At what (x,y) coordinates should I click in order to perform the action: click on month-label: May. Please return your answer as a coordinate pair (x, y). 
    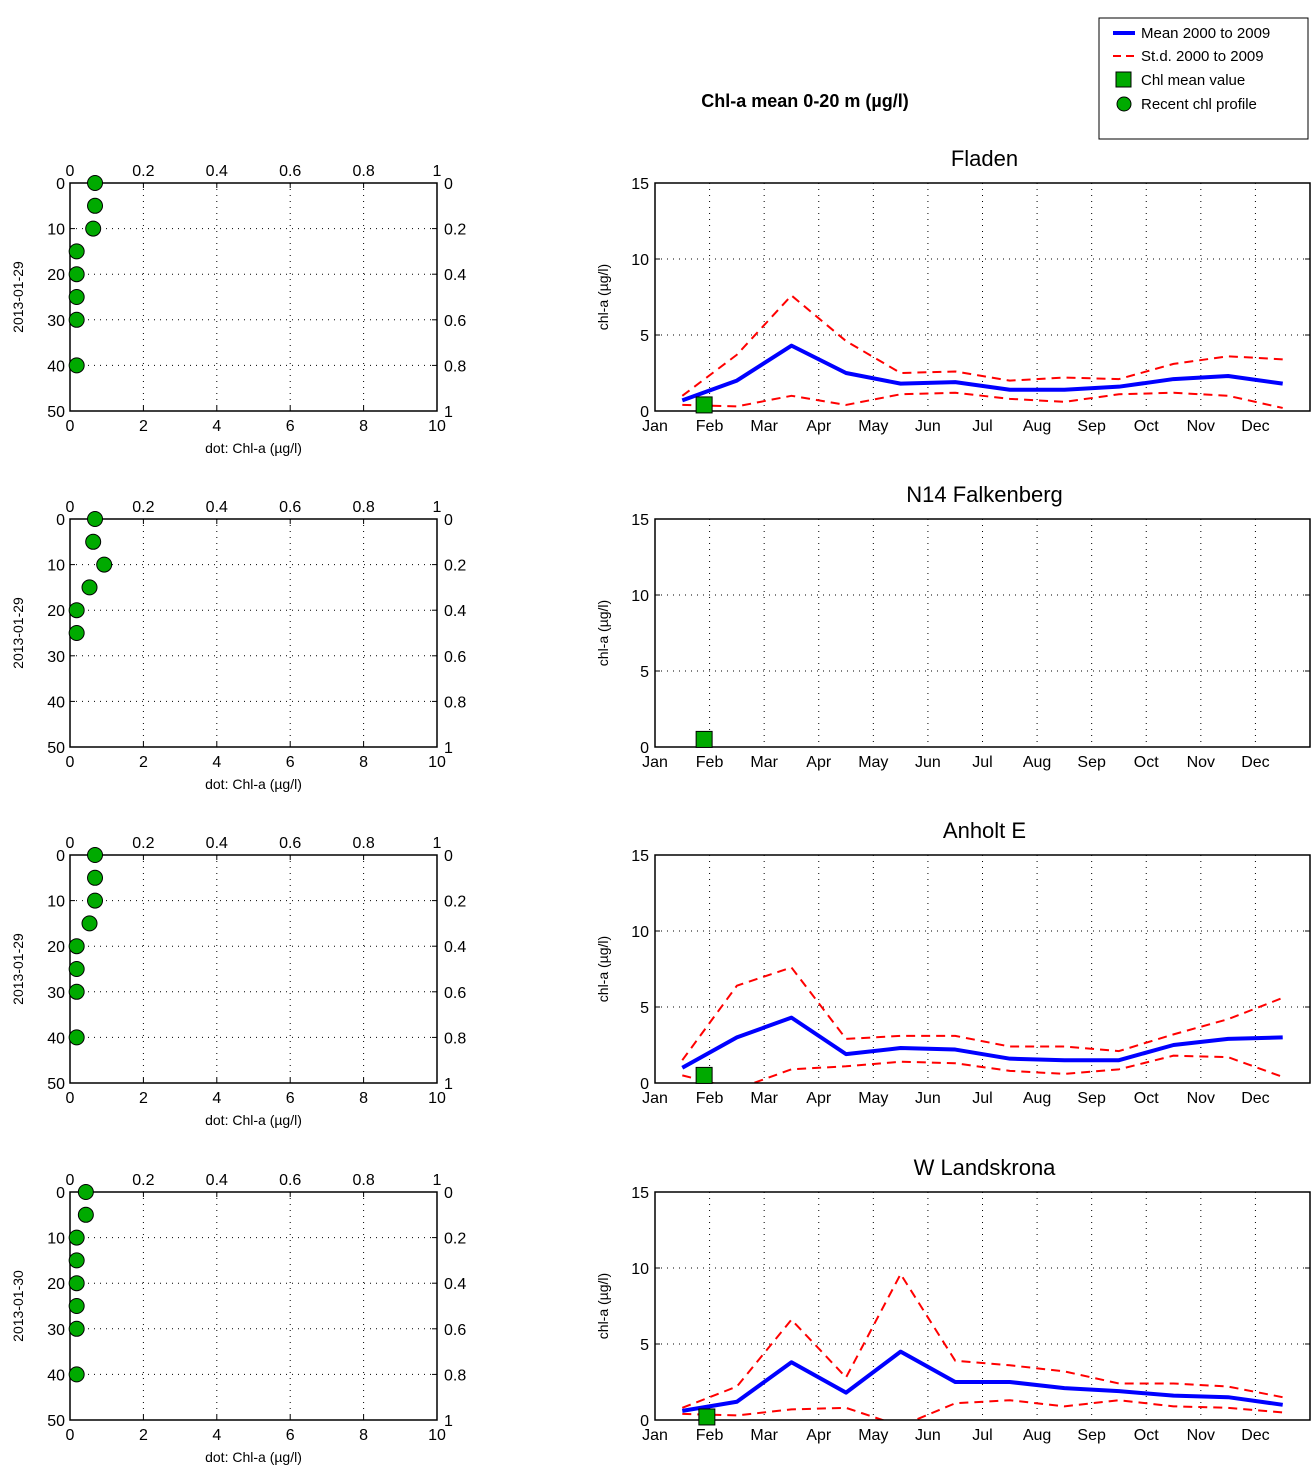
    Looking at the image, I should click on (873, 1098).